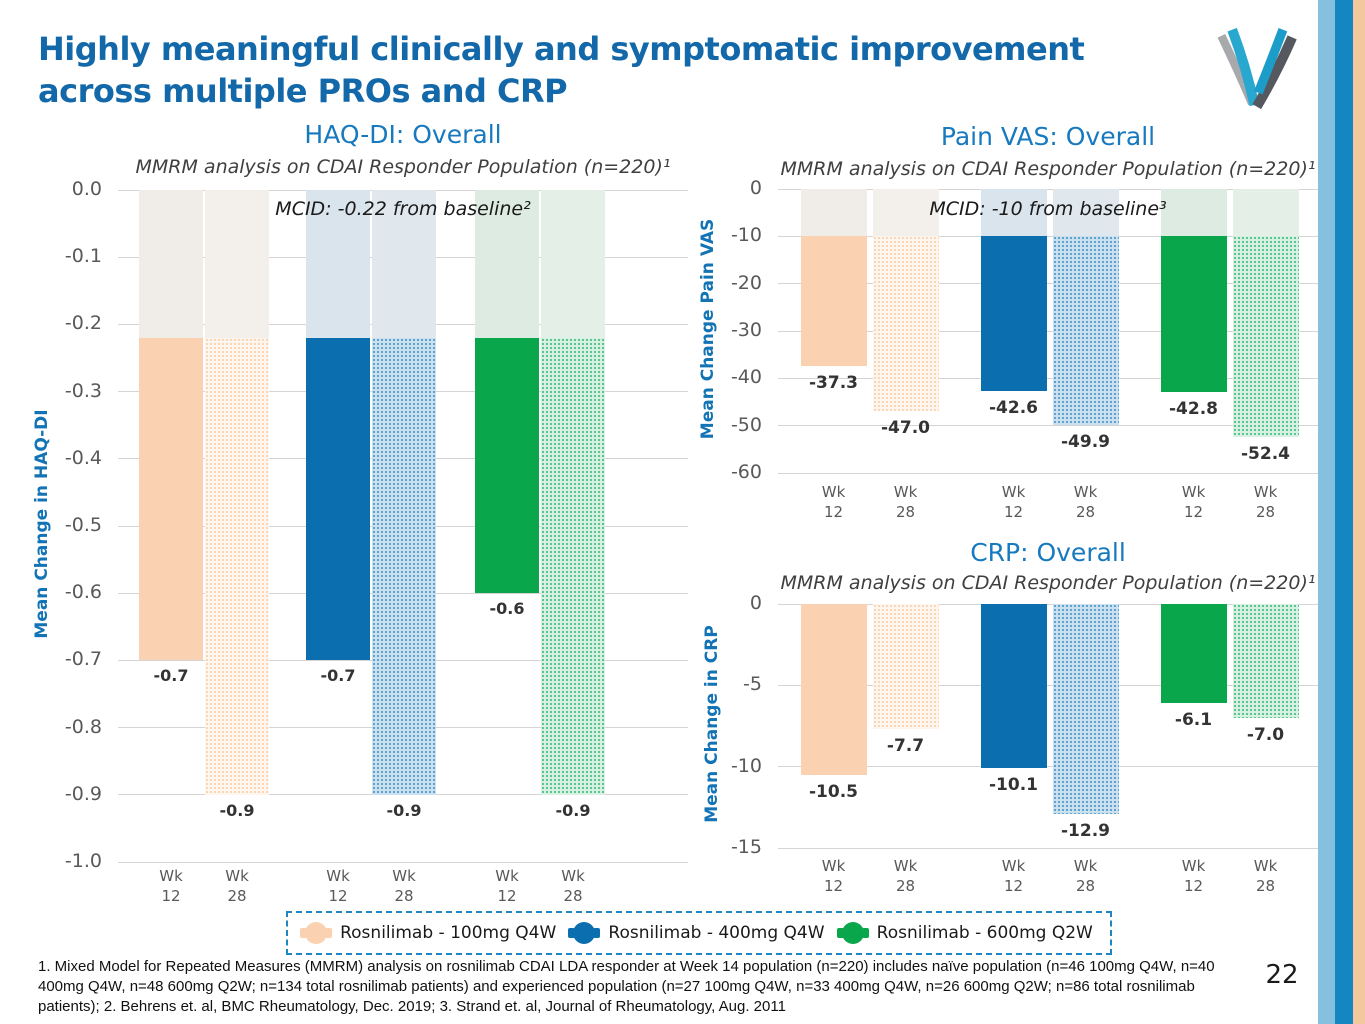 This screenshot has width=1365, height=1024. What do you see at coordinates (83, 861) in the screenshot?
I see `haqdi-y-tick-label: -1.0` at bounding box center [83, 861].